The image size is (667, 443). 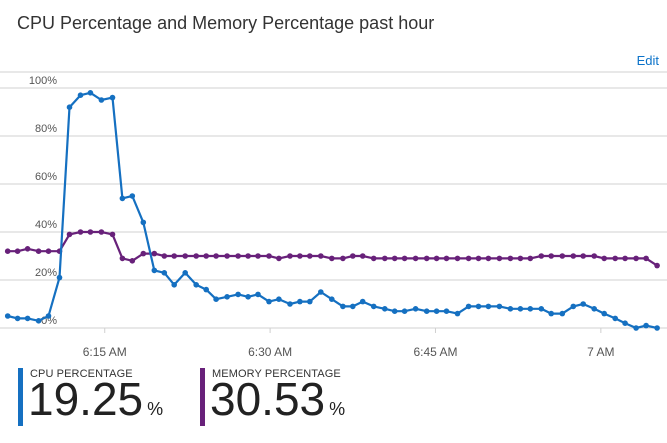 What do you see at coordinates (43, 81) in the screenshot?
I see `y-tick-label: 100%` at bounding box center [43, 81].